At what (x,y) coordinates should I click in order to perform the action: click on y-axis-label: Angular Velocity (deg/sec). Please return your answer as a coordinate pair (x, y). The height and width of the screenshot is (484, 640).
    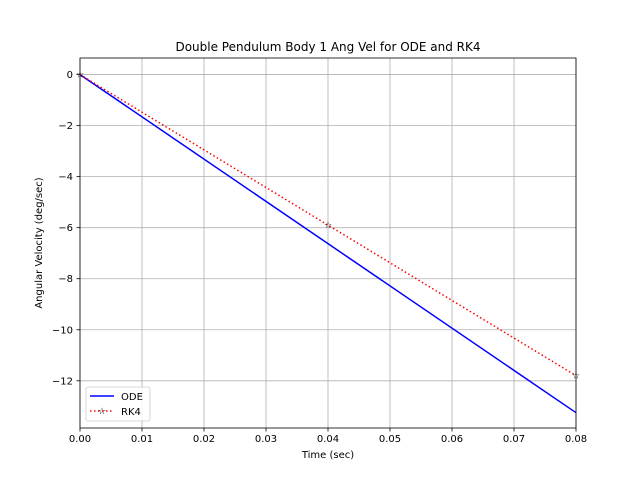
    Looking at the image, I should click on (39, 242).